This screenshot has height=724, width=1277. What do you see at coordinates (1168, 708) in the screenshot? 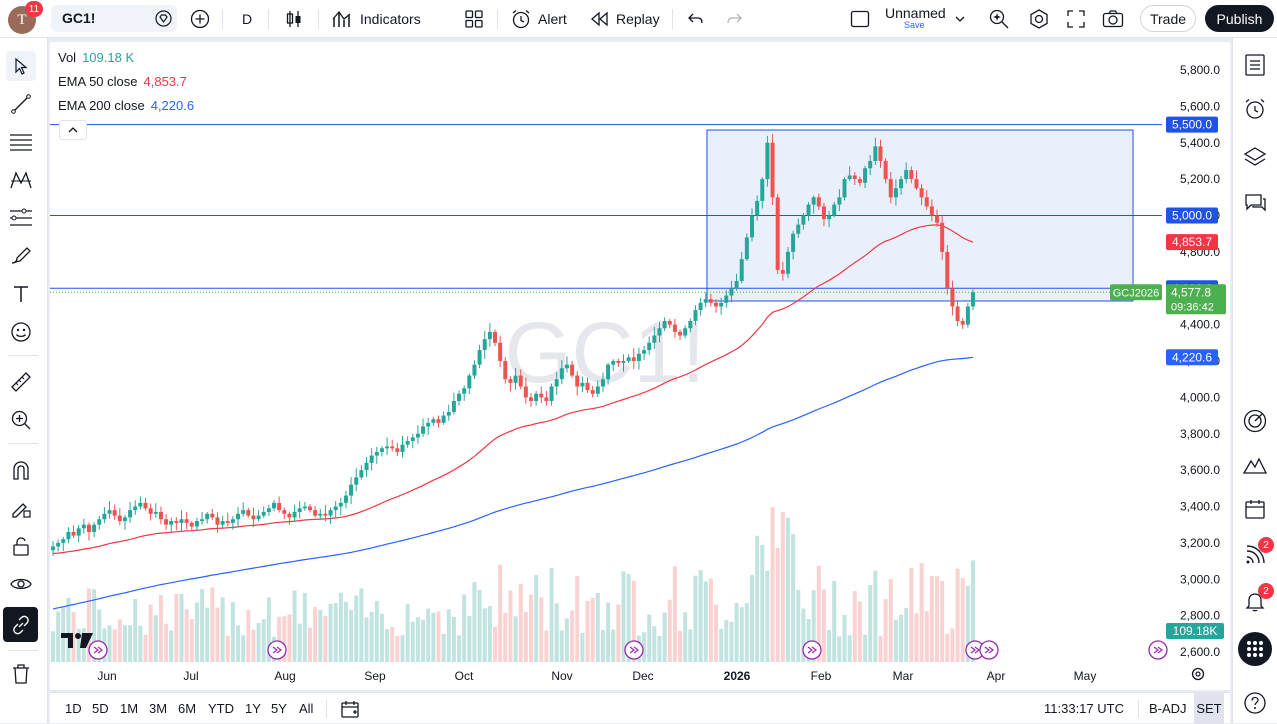
I see `b-adj-toggle: B-ADJ` at bounding box center [1168, 708].